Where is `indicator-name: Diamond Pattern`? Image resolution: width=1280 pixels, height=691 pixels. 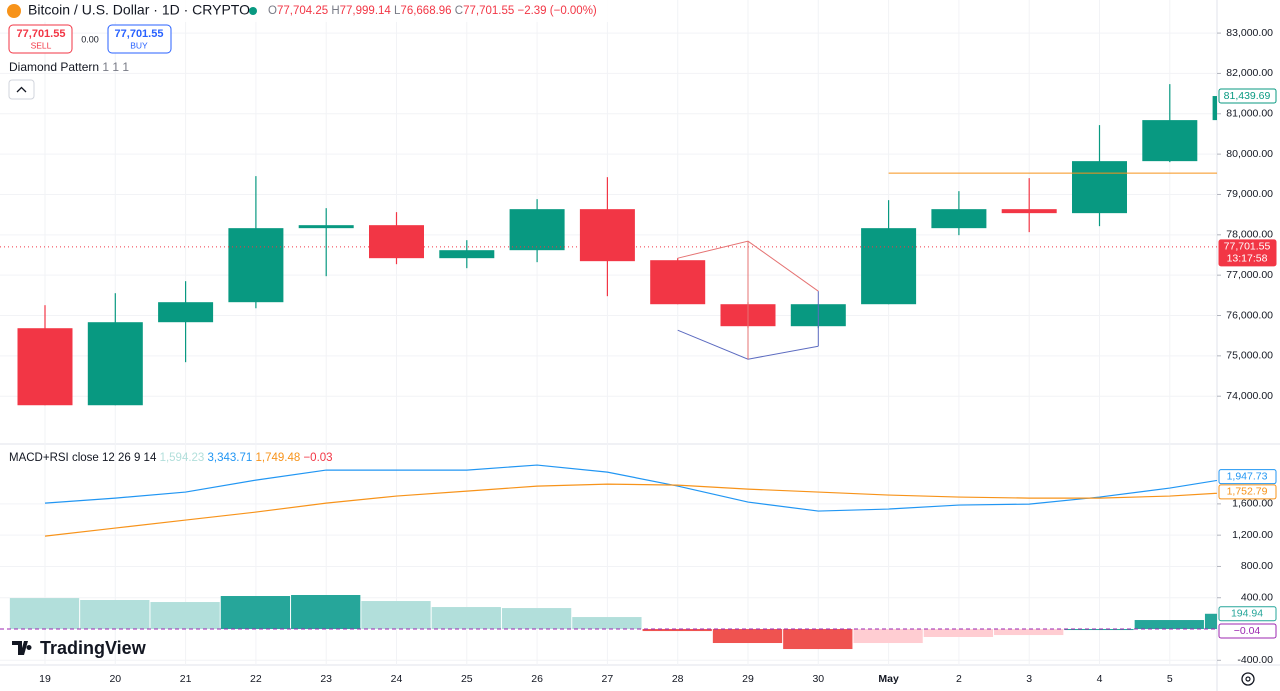 indicator-name: Diamond Pattern is located at coordinates (54, 67).